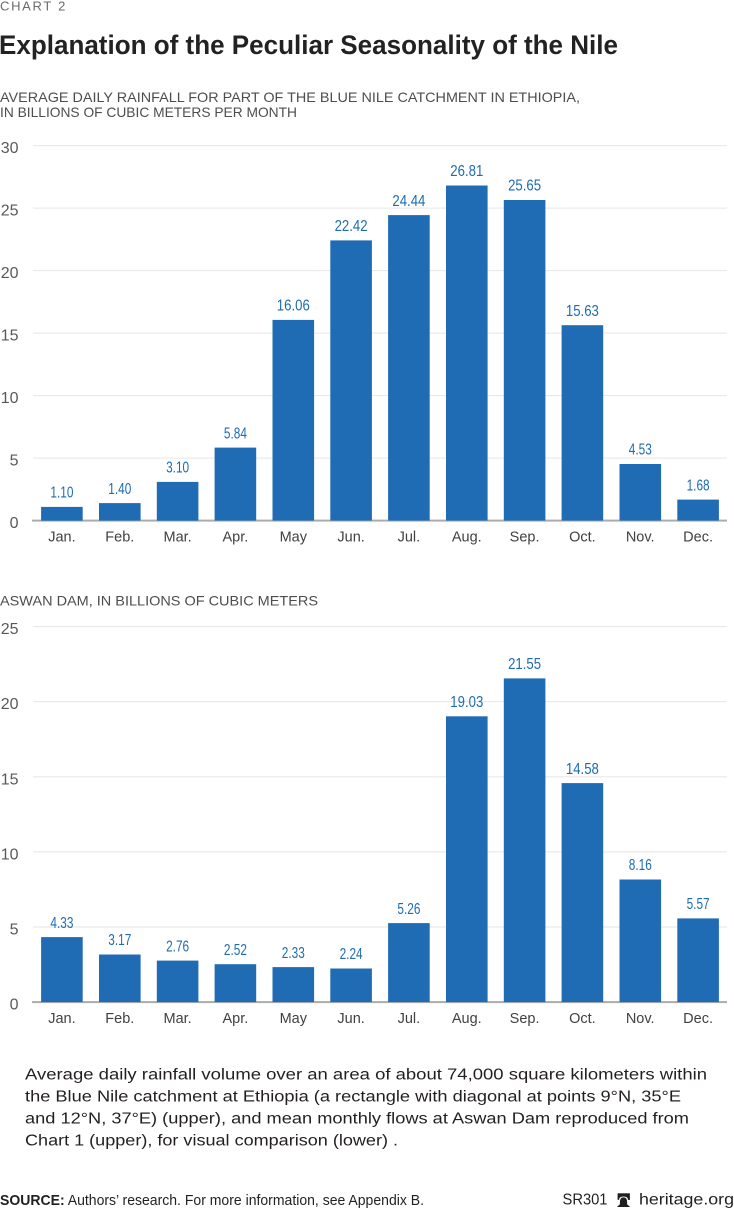  I want to click on svg-text: 26.81, so click(466, 171).